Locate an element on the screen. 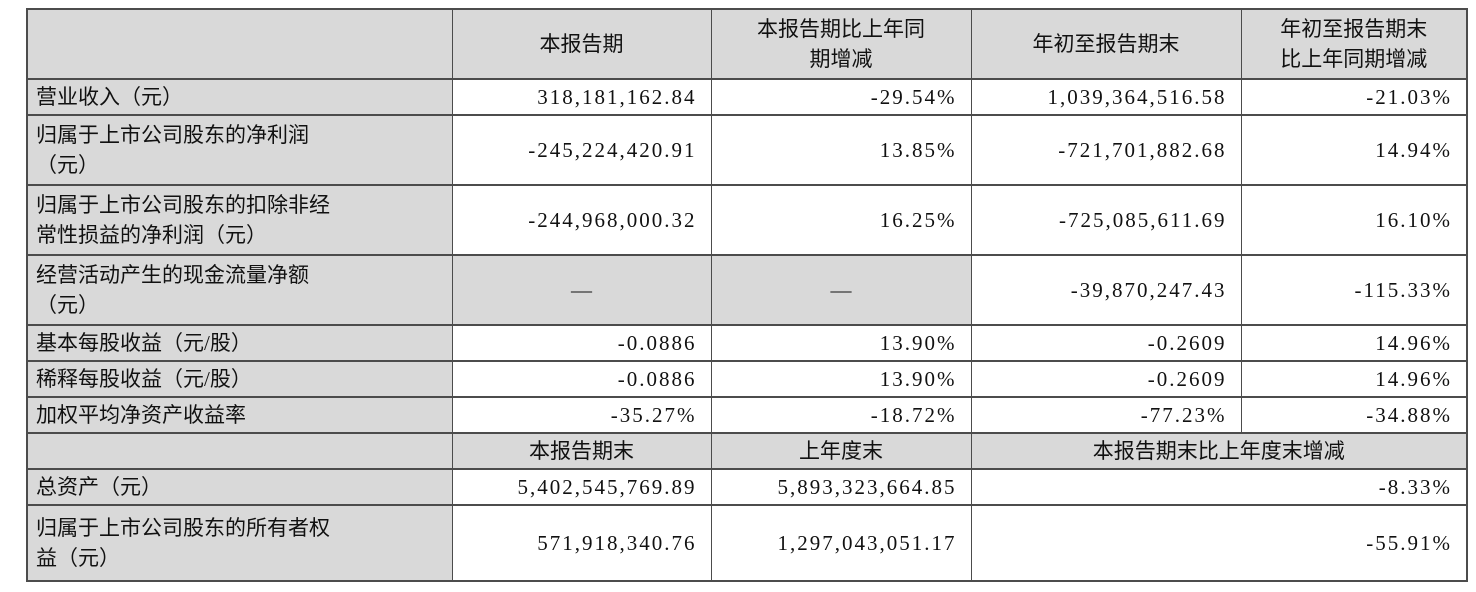 The width and height of the screenshot is (1476, 592). cell-period-end: 5,402,545,769.89 is located at coordinates (581, 487).